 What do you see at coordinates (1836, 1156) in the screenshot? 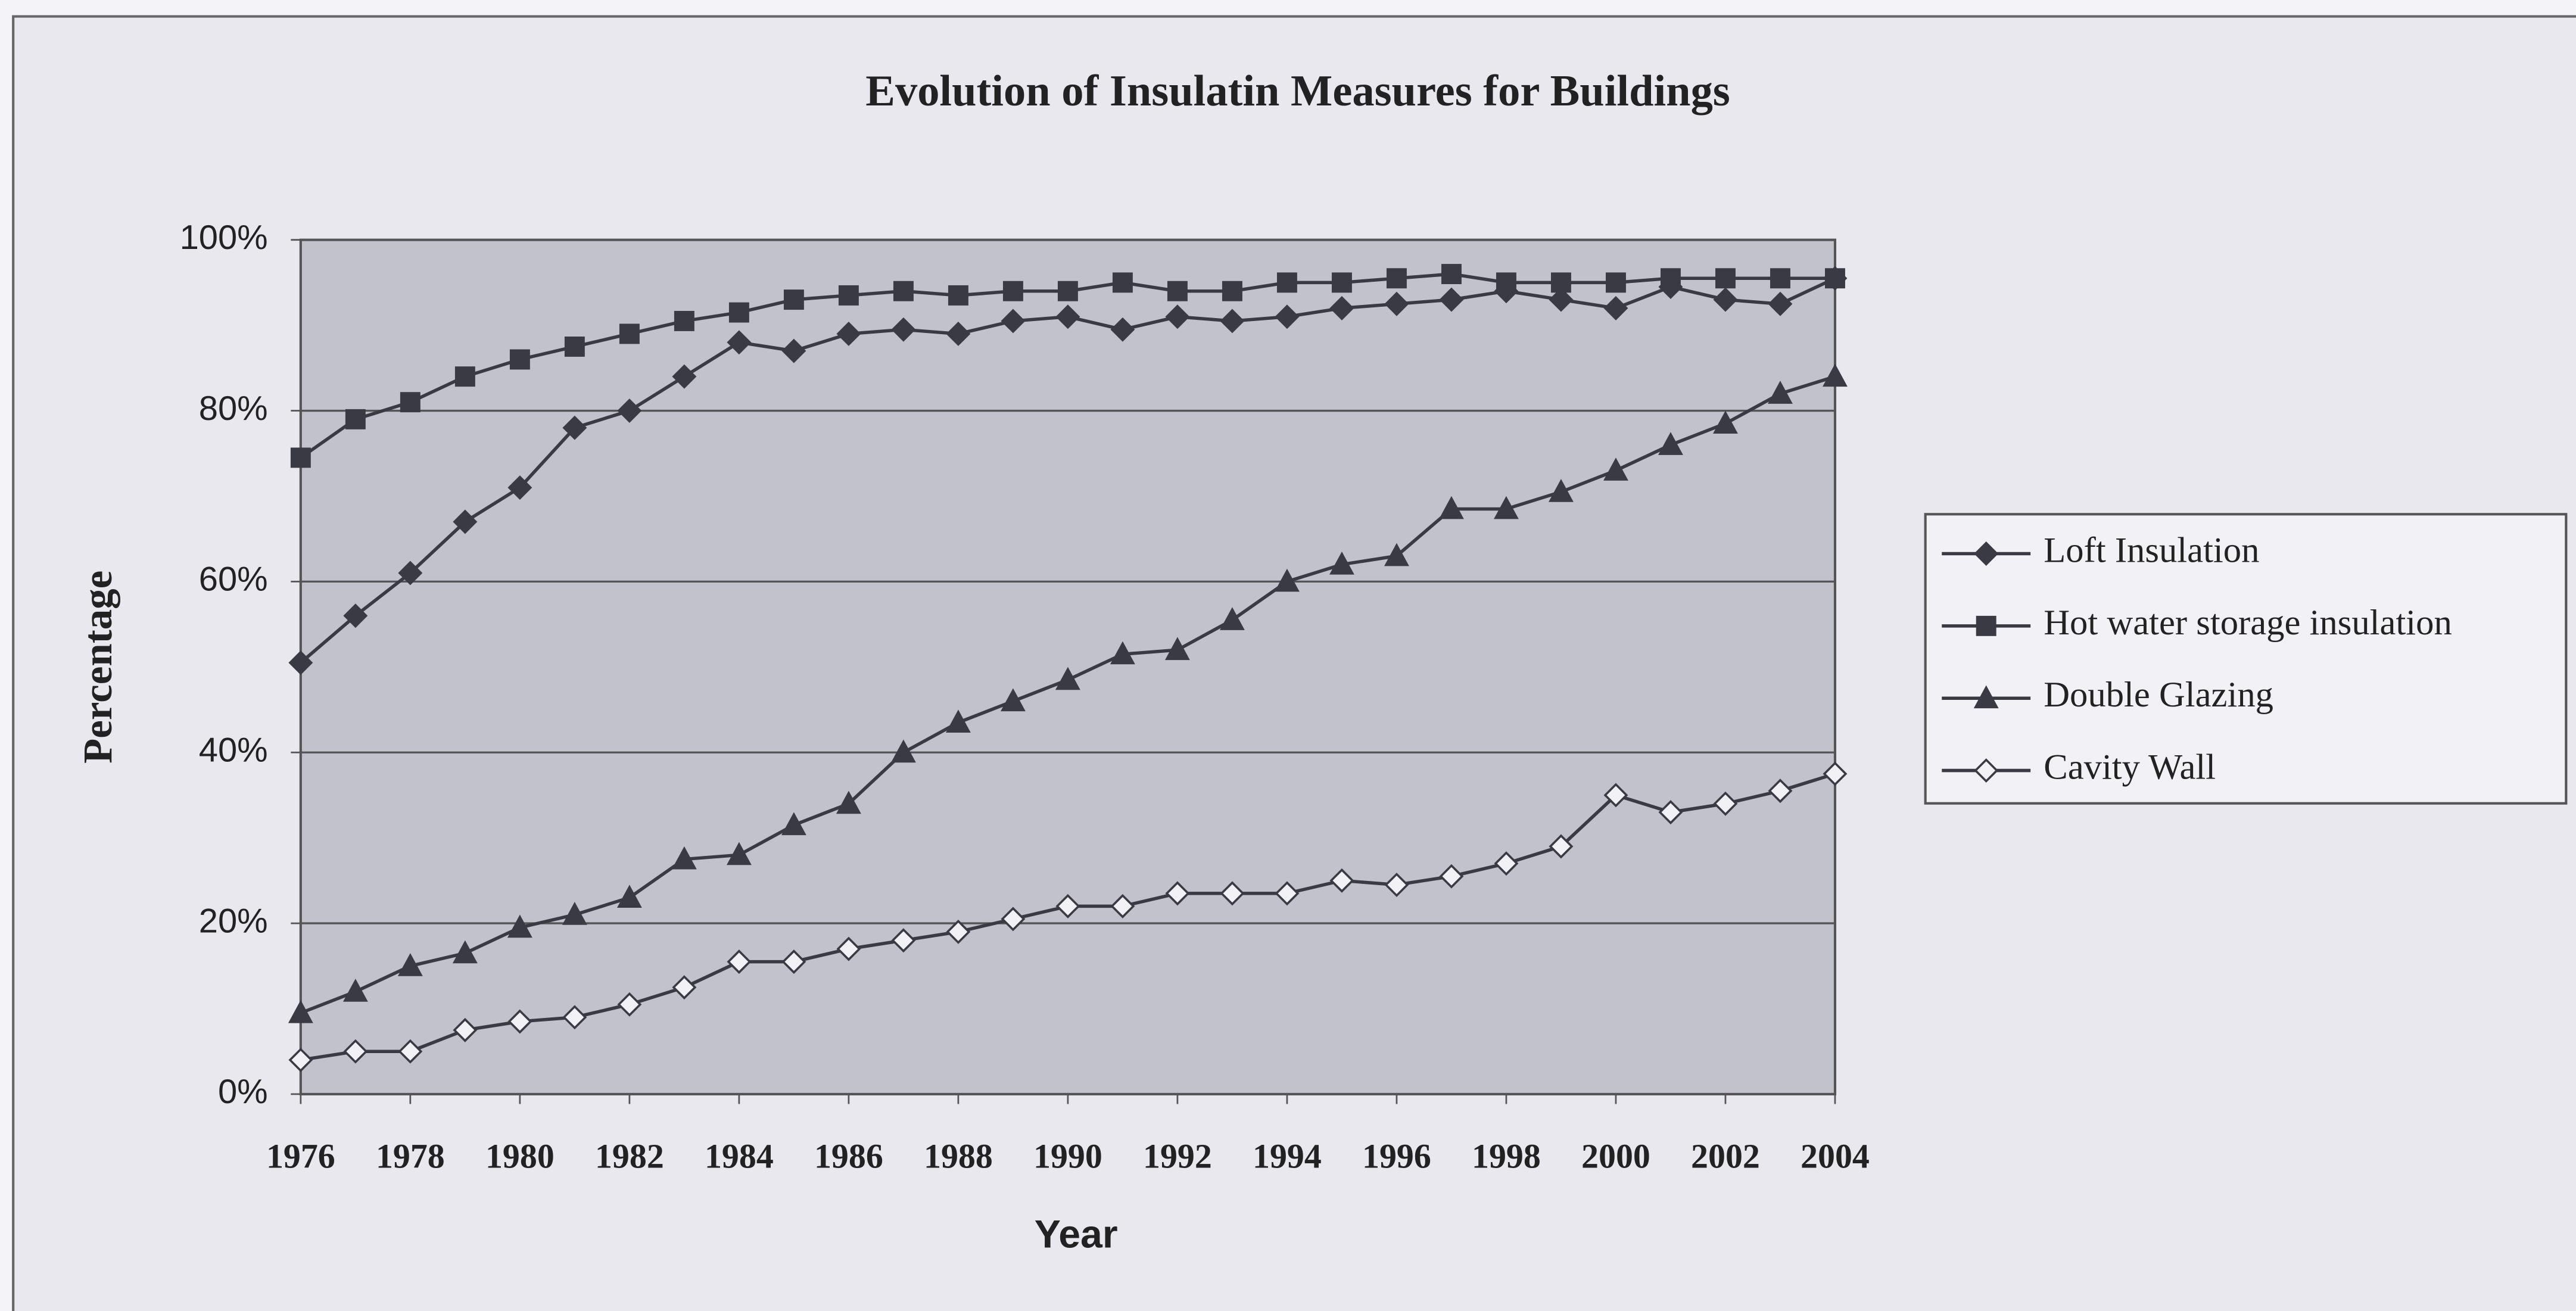
I see `x-tick-label: 2004` at bounding box center [1836, 1156].